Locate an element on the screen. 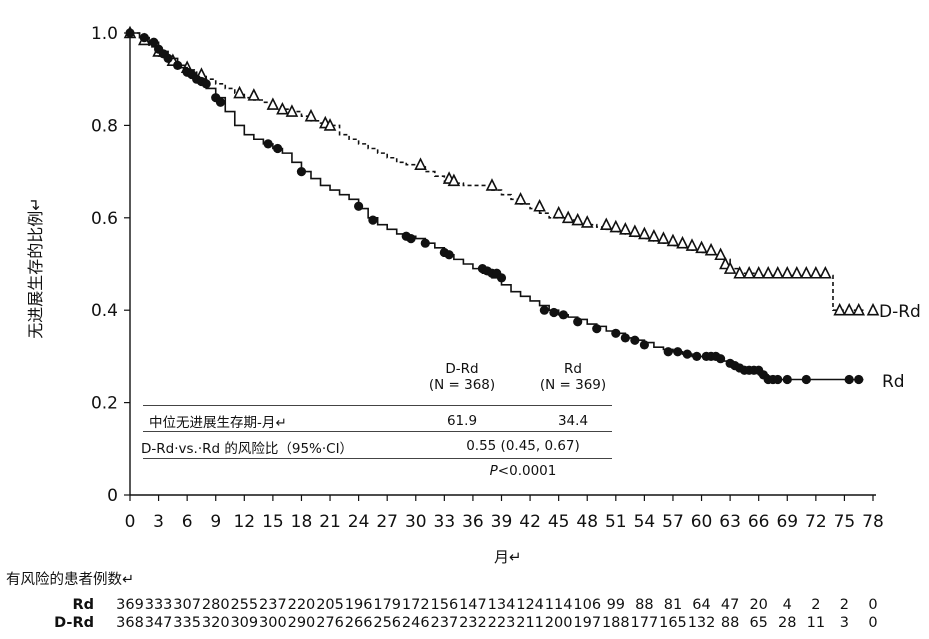 The image size is (929, 639). risk-count: 333 is located at coordinates (158, 605).